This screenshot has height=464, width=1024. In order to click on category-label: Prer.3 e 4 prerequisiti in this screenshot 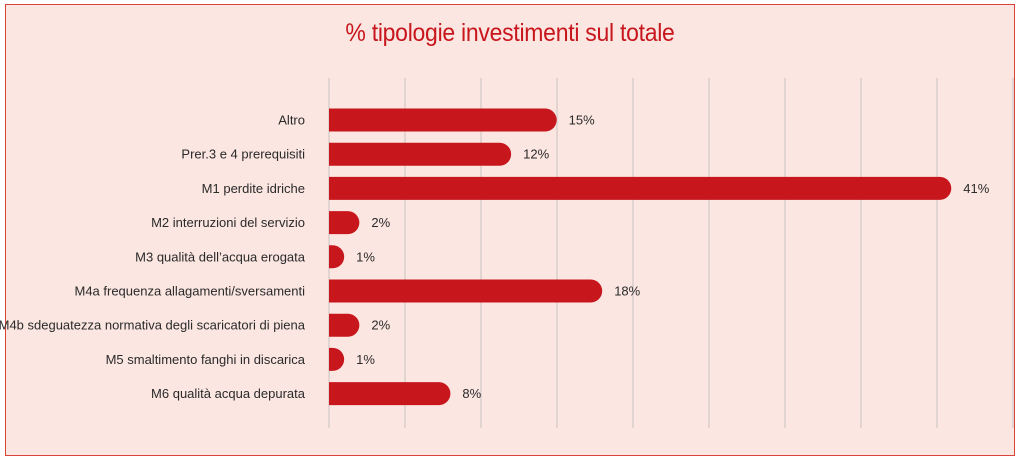, I will do `click(243, 154)`.